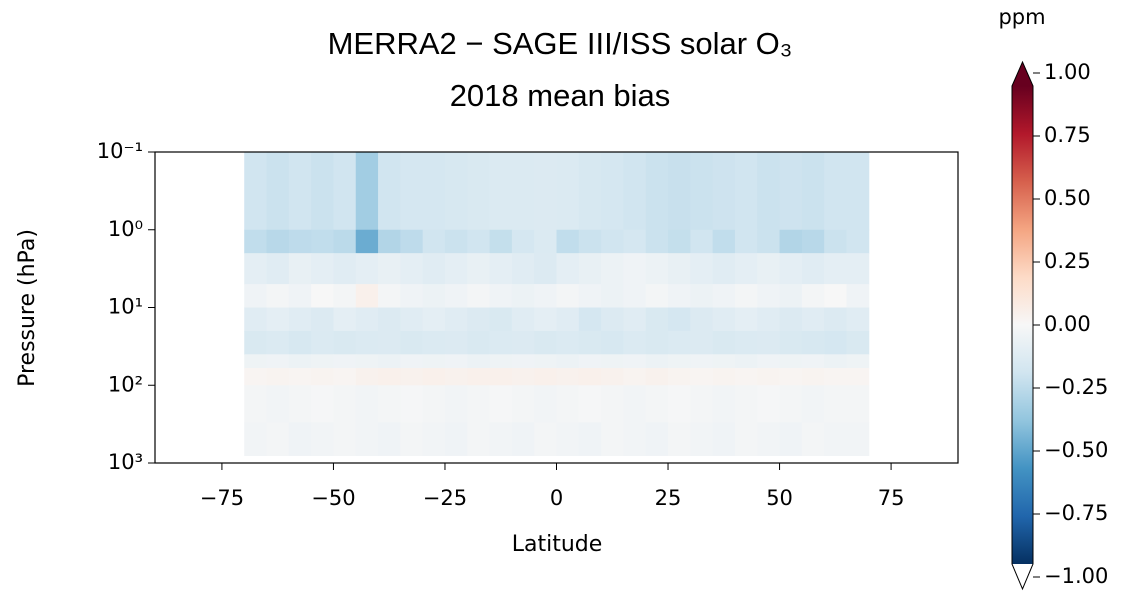  I want to click on x-tick-label: −50, so click(333, 498).